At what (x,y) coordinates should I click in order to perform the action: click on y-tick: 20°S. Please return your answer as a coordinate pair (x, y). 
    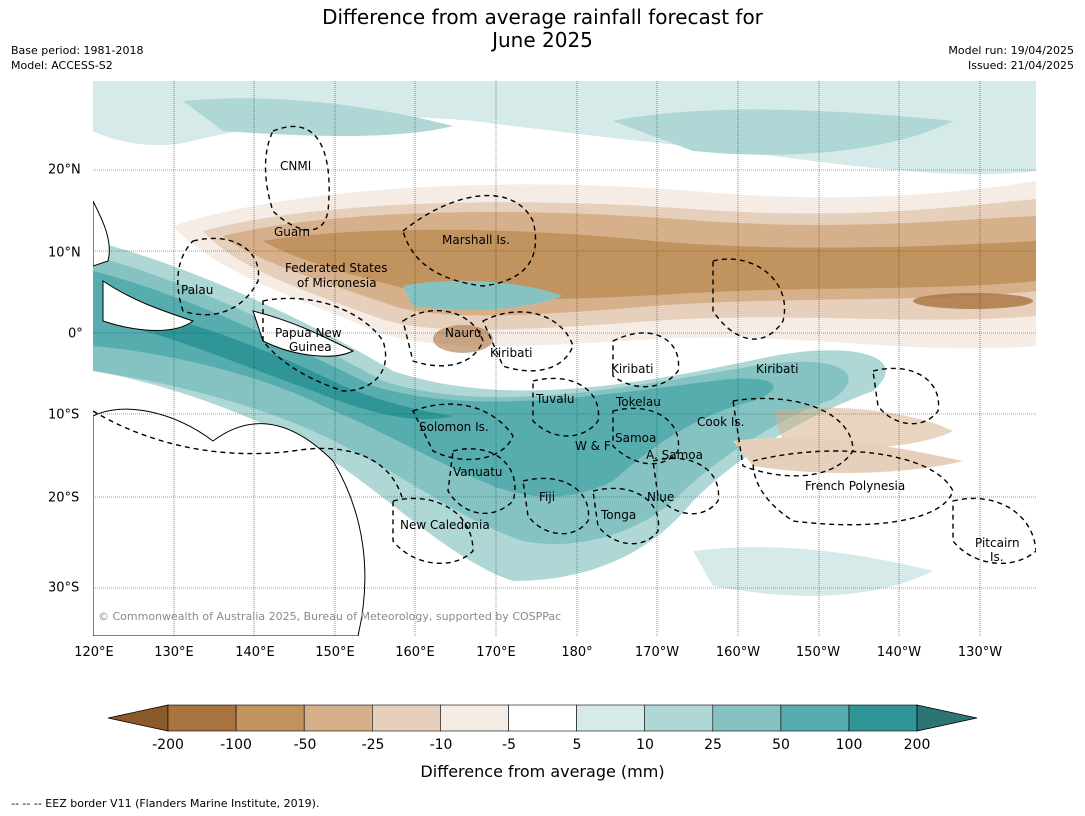
    Looking at the image, I should click on (64, 498).